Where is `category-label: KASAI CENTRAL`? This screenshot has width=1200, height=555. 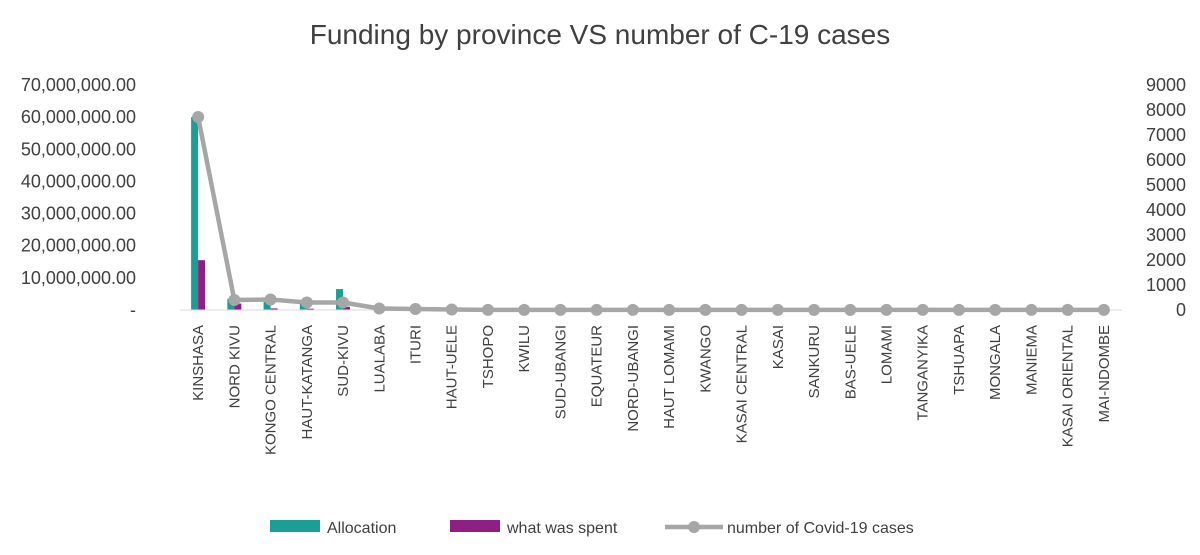
category-label: KASAI CENTRAL is located at coordinates (742, 384).